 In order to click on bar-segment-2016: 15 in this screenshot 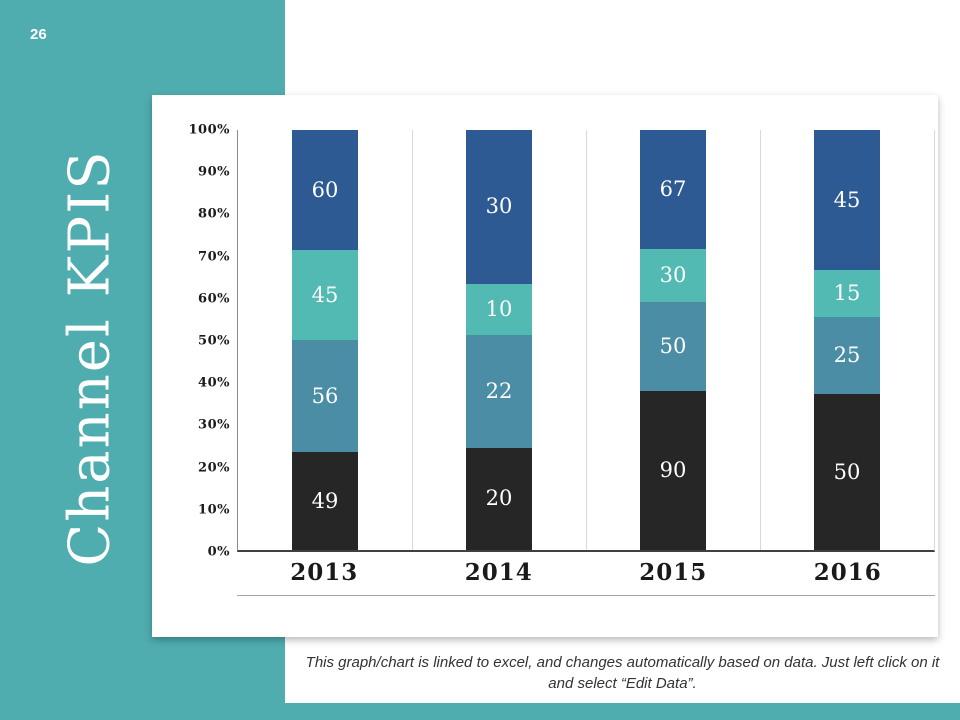, I will do `click(847, 293)`.